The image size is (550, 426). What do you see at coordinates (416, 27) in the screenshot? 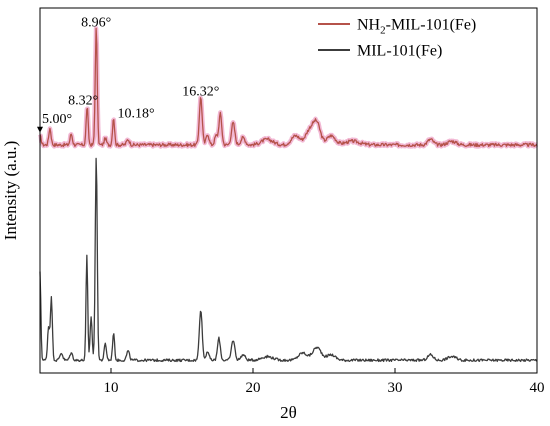
I see `legend-label: NH2-MIL-101(Fe)` at bounding box center [416, 27].